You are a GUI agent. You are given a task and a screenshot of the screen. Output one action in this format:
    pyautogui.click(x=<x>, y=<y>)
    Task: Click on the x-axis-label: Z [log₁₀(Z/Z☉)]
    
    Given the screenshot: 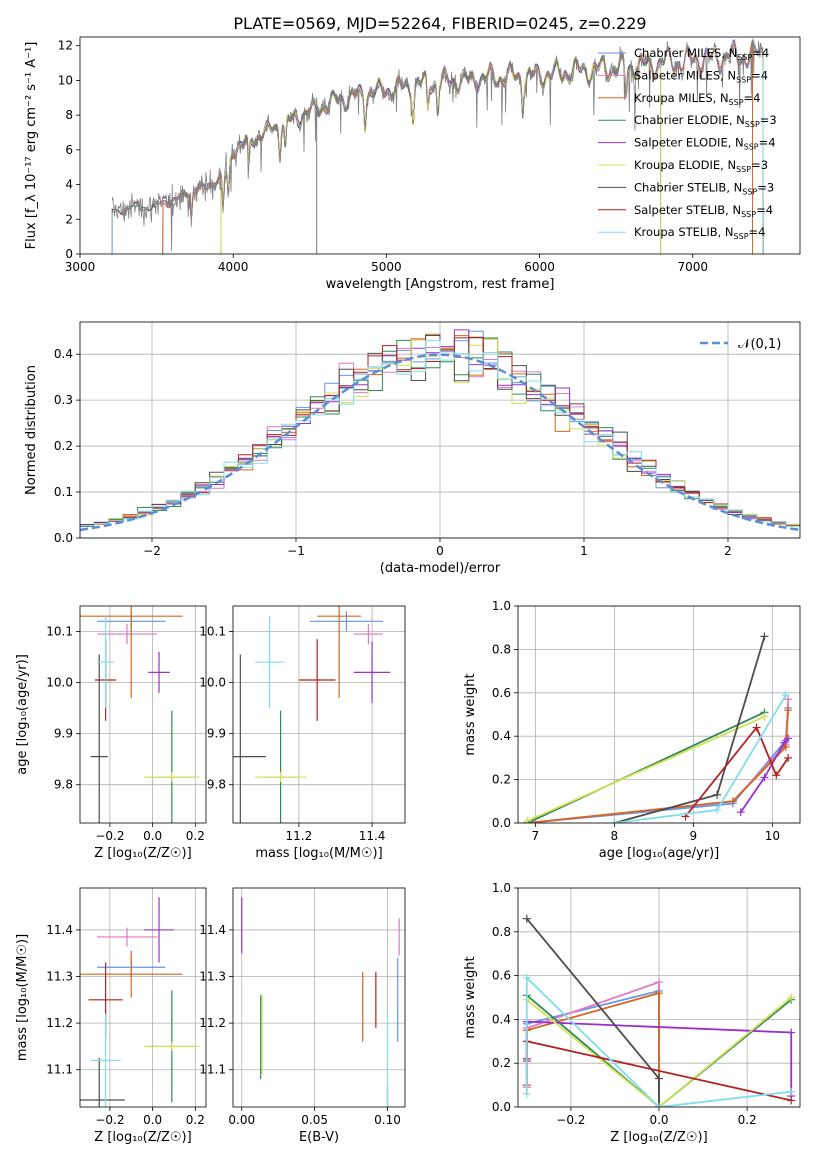 What is the action you would take?
    pyautogui.click(x=658, y=1137)
    